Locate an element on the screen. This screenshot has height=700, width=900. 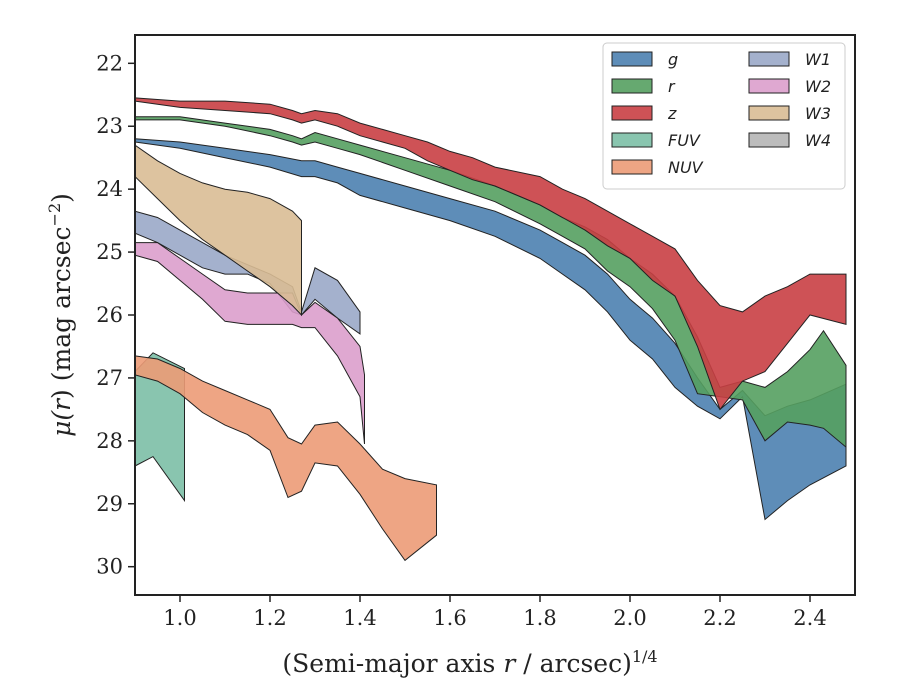
legend-label-r: r is located at coordinates (672, 86).